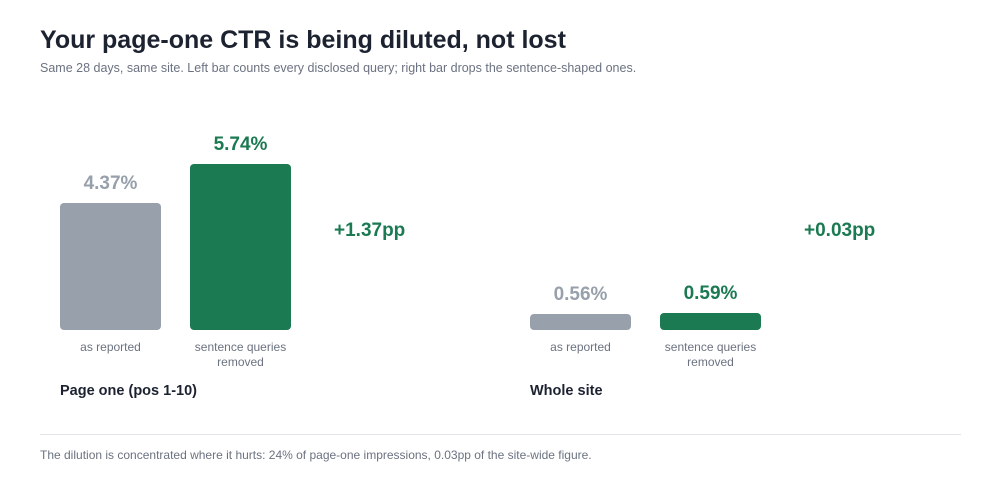  Describe the element at coordinates (240, 354) in the screenshot. I see `category-label-page-one-sentence-removed: sentence queries removed` at that location.